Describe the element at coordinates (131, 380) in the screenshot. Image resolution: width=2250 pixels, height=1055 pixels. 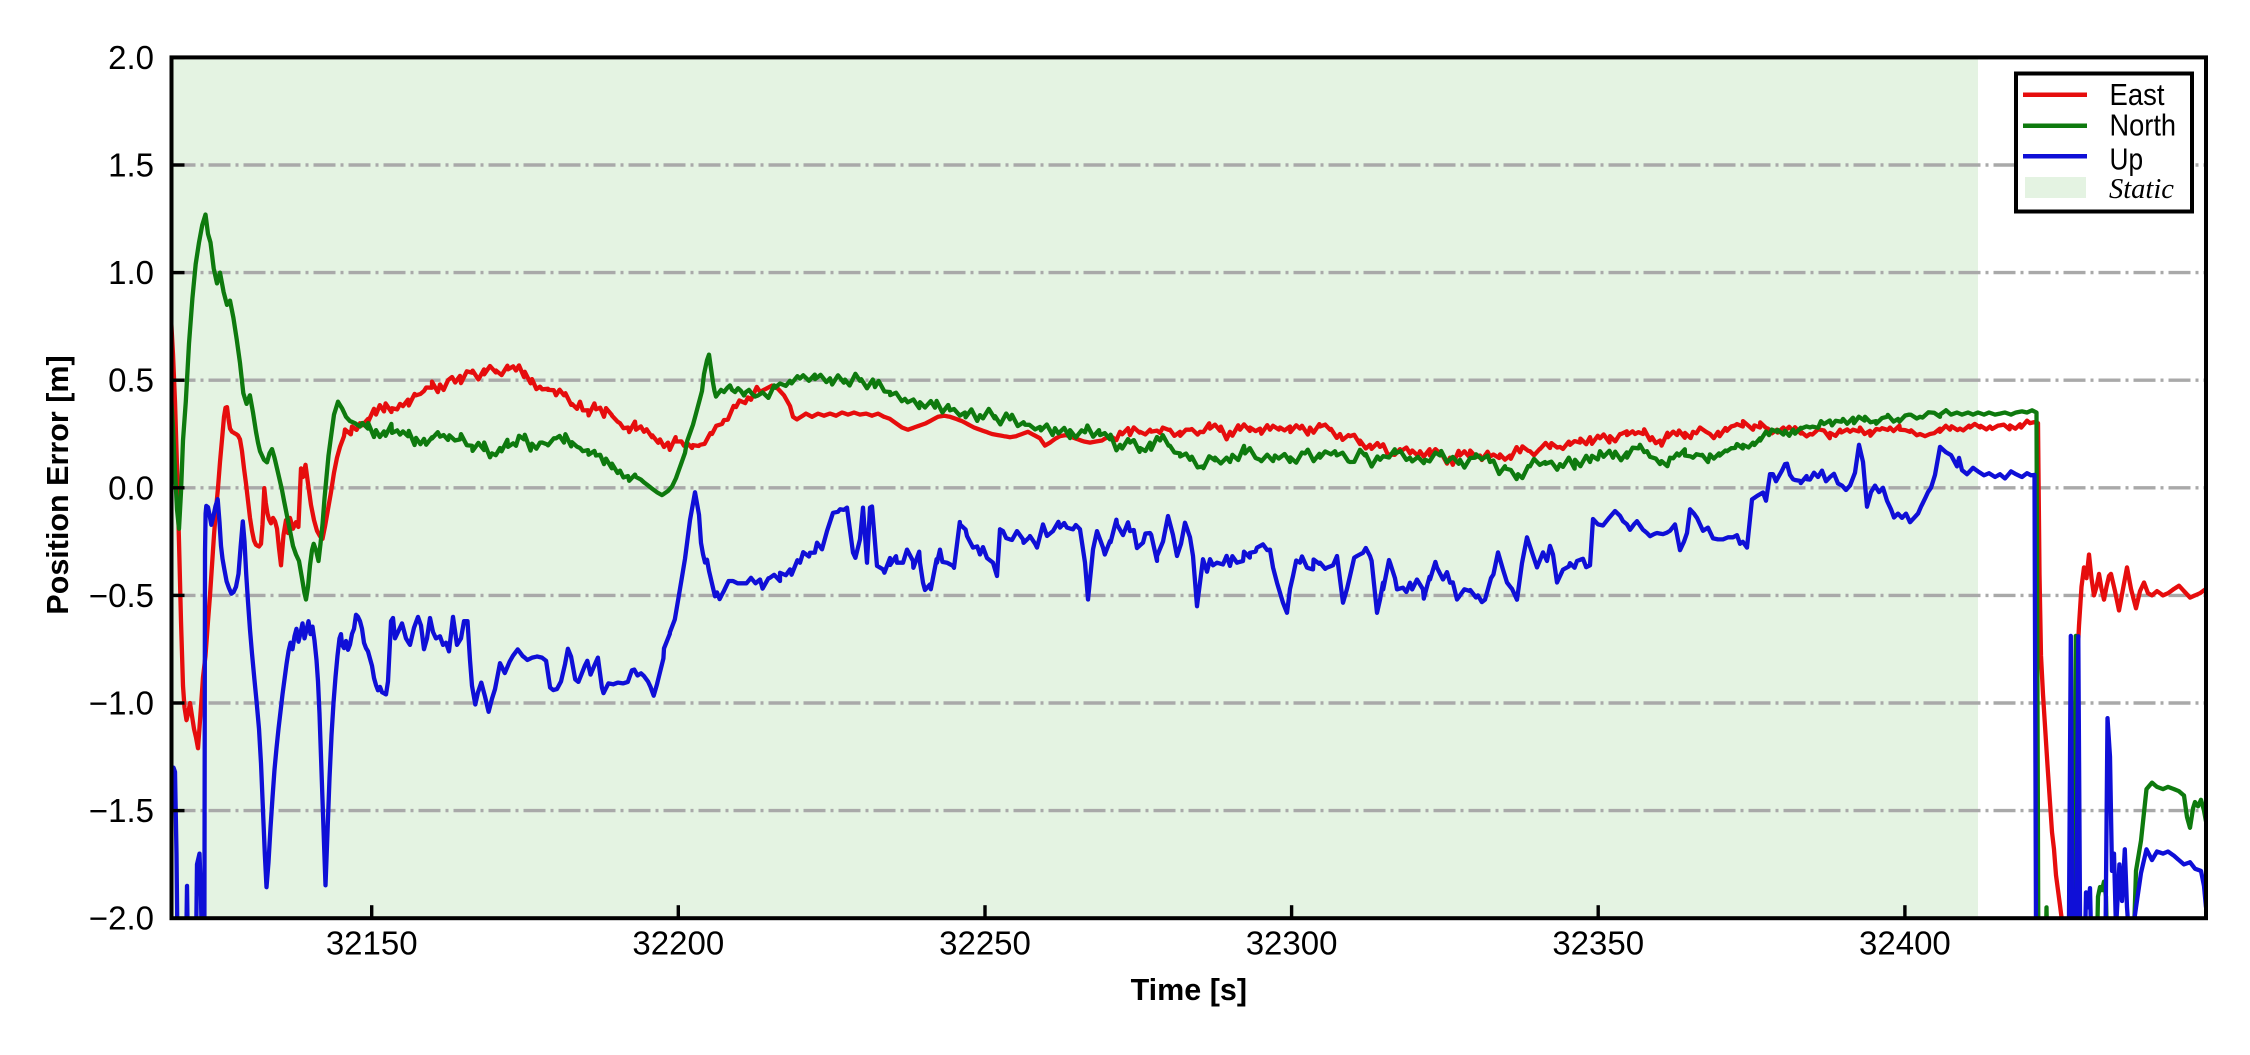
I see `svg-text: 0.5` at that location.